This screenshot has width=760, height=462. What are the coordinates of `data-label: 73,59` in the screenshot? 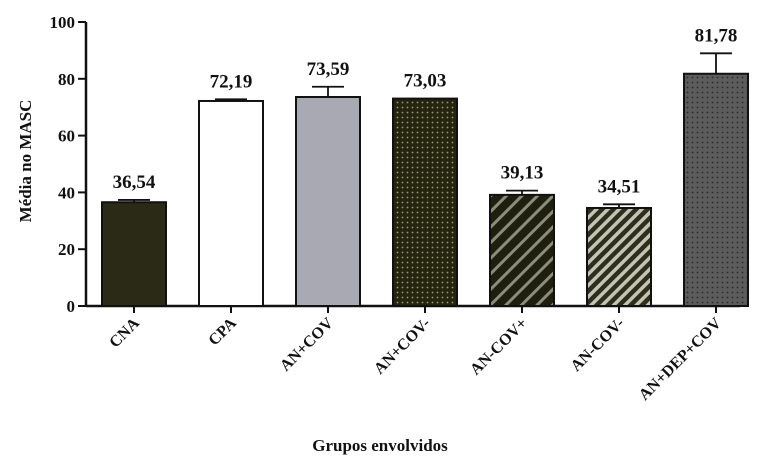 It's located at (328, 69).